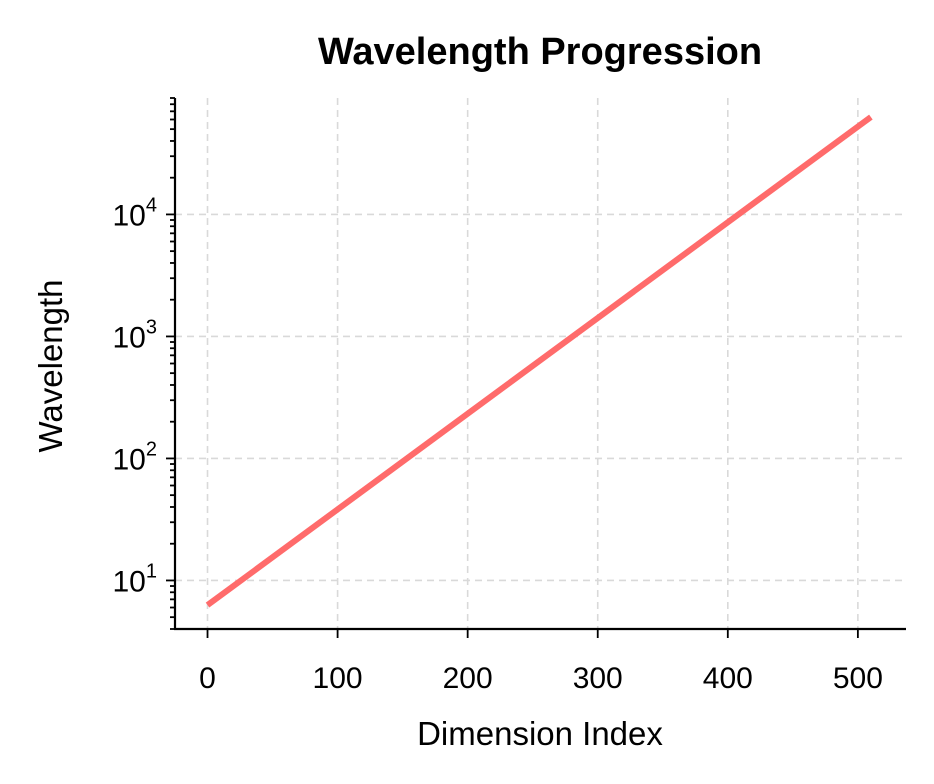 The image size is (934, 784). Describe the element at coordinates (728, 678) in the screenshot. I see `x-tick-label: 400` at that location.